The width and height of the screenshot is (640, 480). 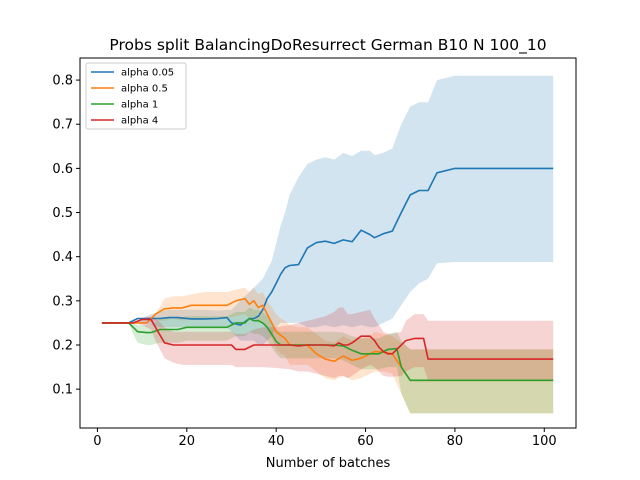 What do you see at coordinates (276, 441) in the screenshot?
I see `x-tick-label: 40` at bounding box center [276, 441].